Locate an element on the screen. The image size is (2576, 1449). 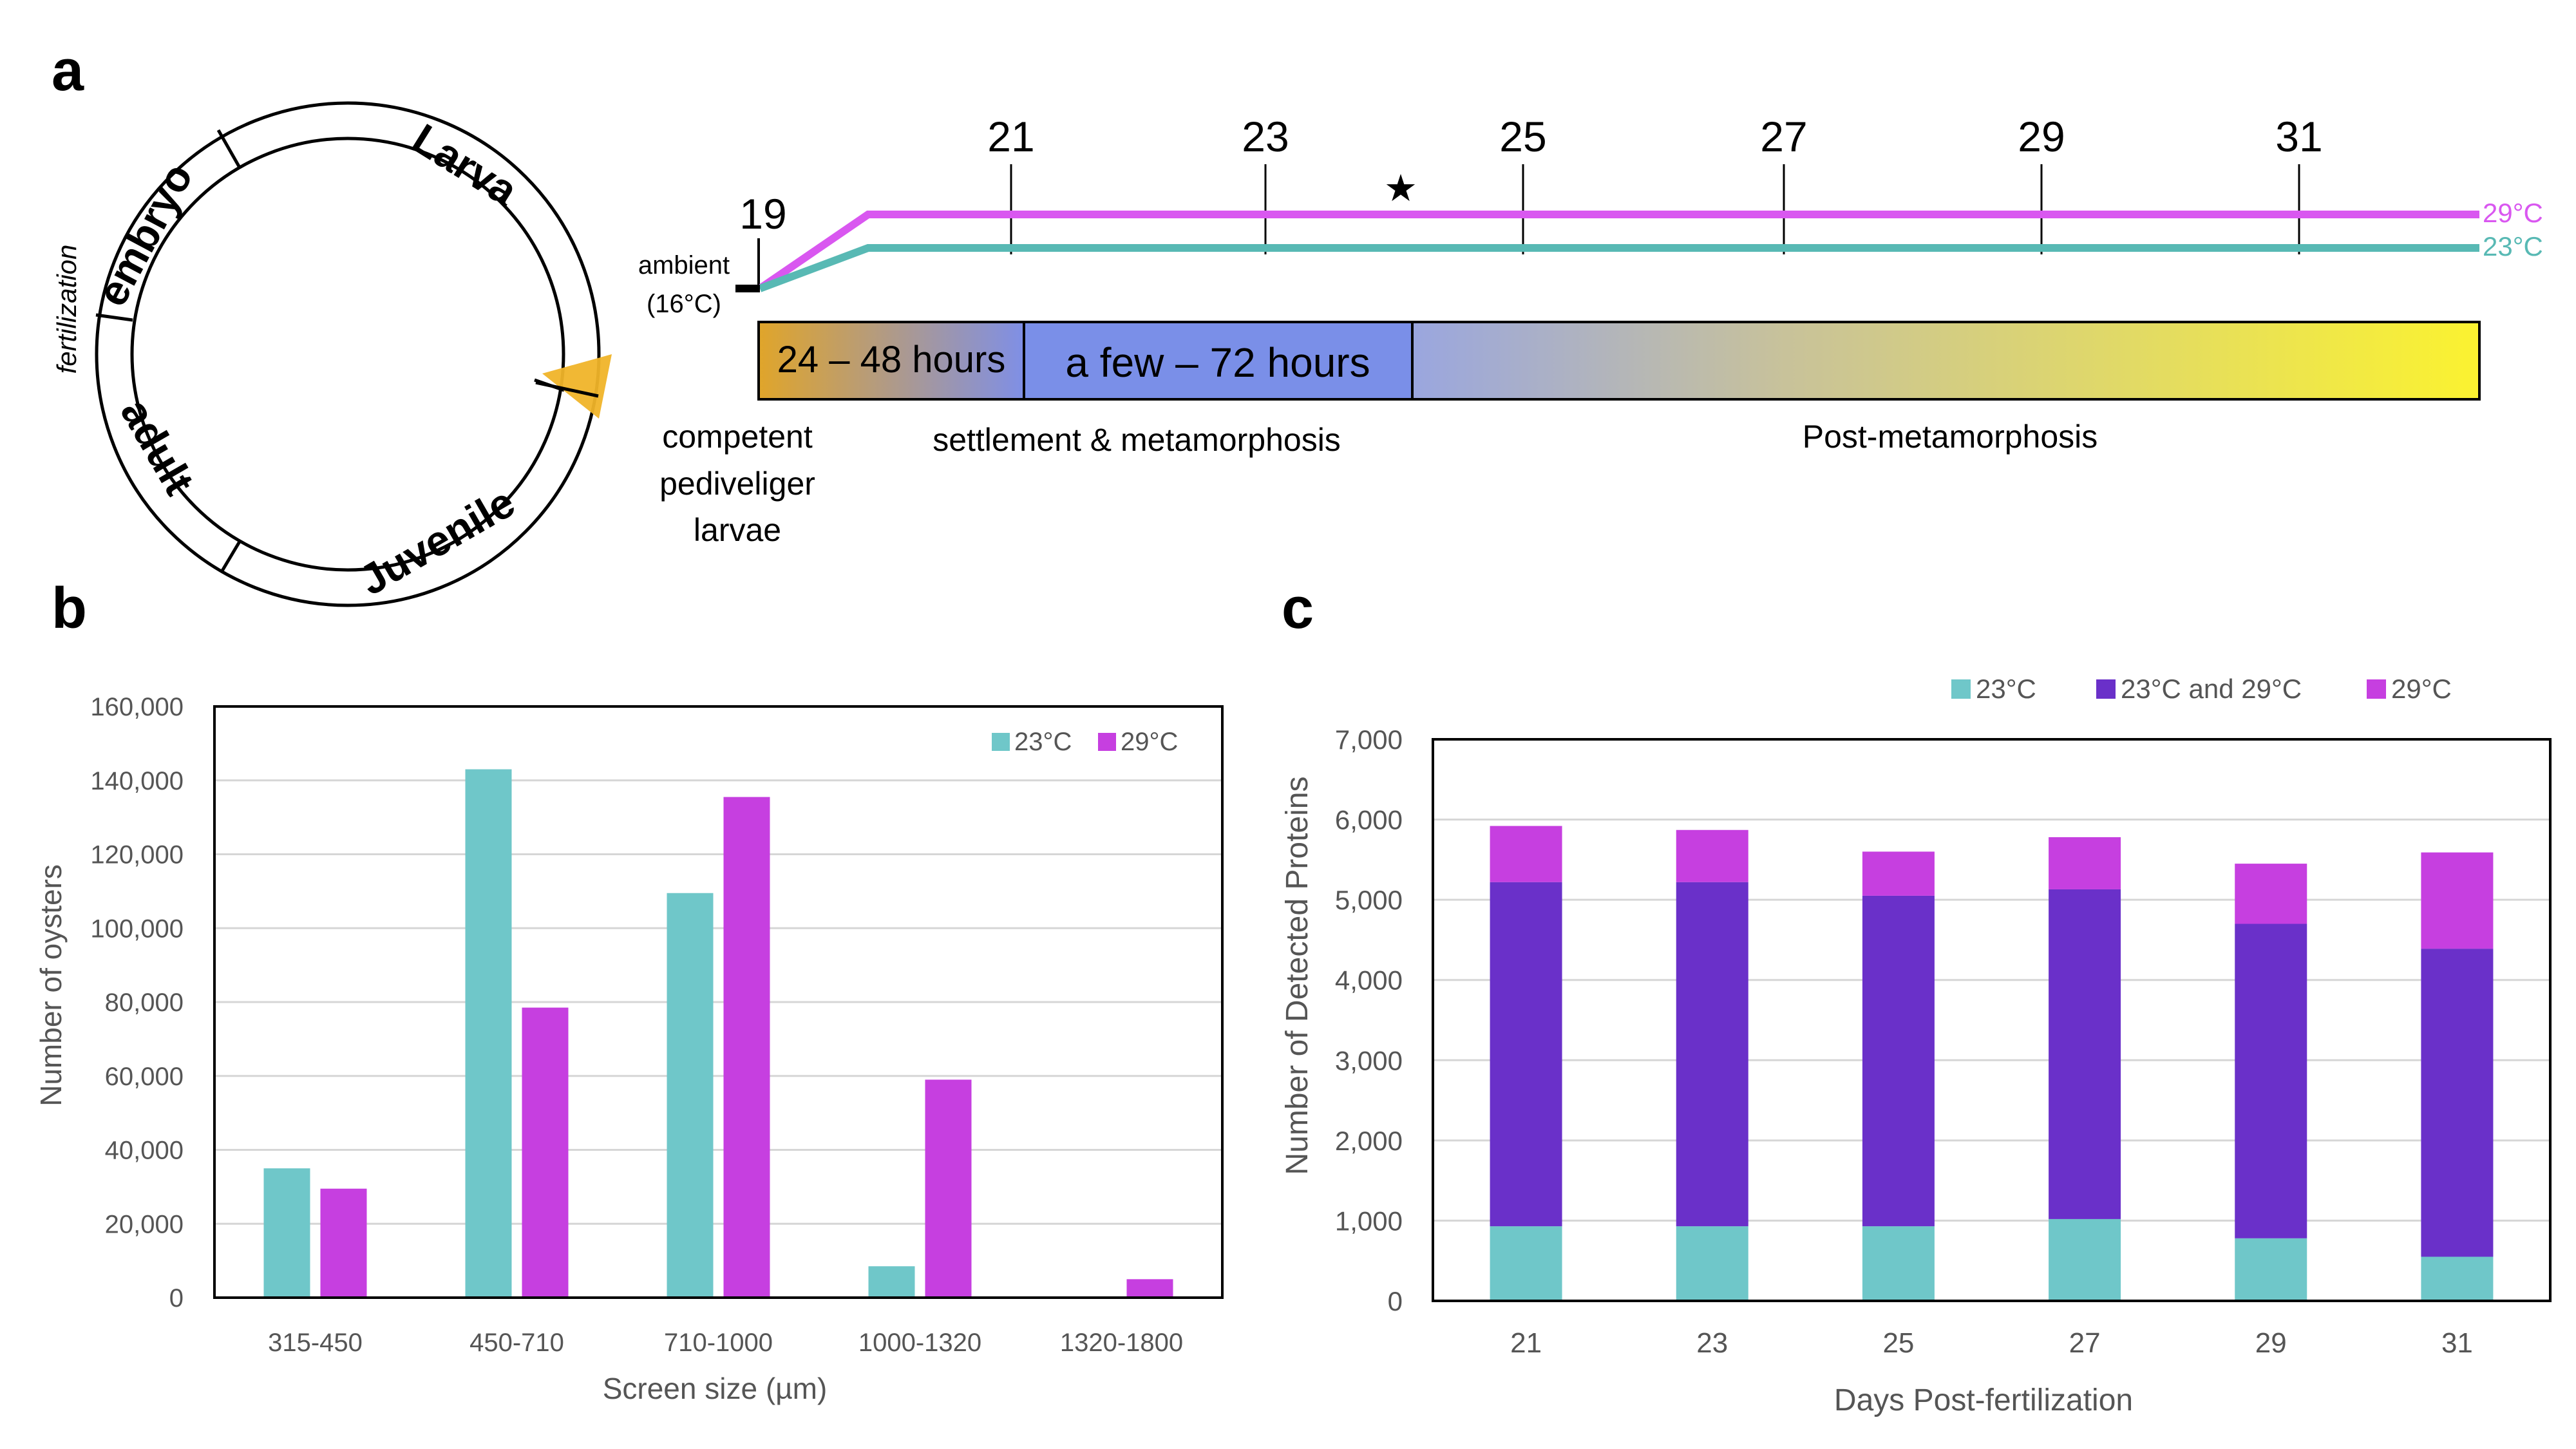
timeline-day-label: 29 is located at coordinates (2041, 136).